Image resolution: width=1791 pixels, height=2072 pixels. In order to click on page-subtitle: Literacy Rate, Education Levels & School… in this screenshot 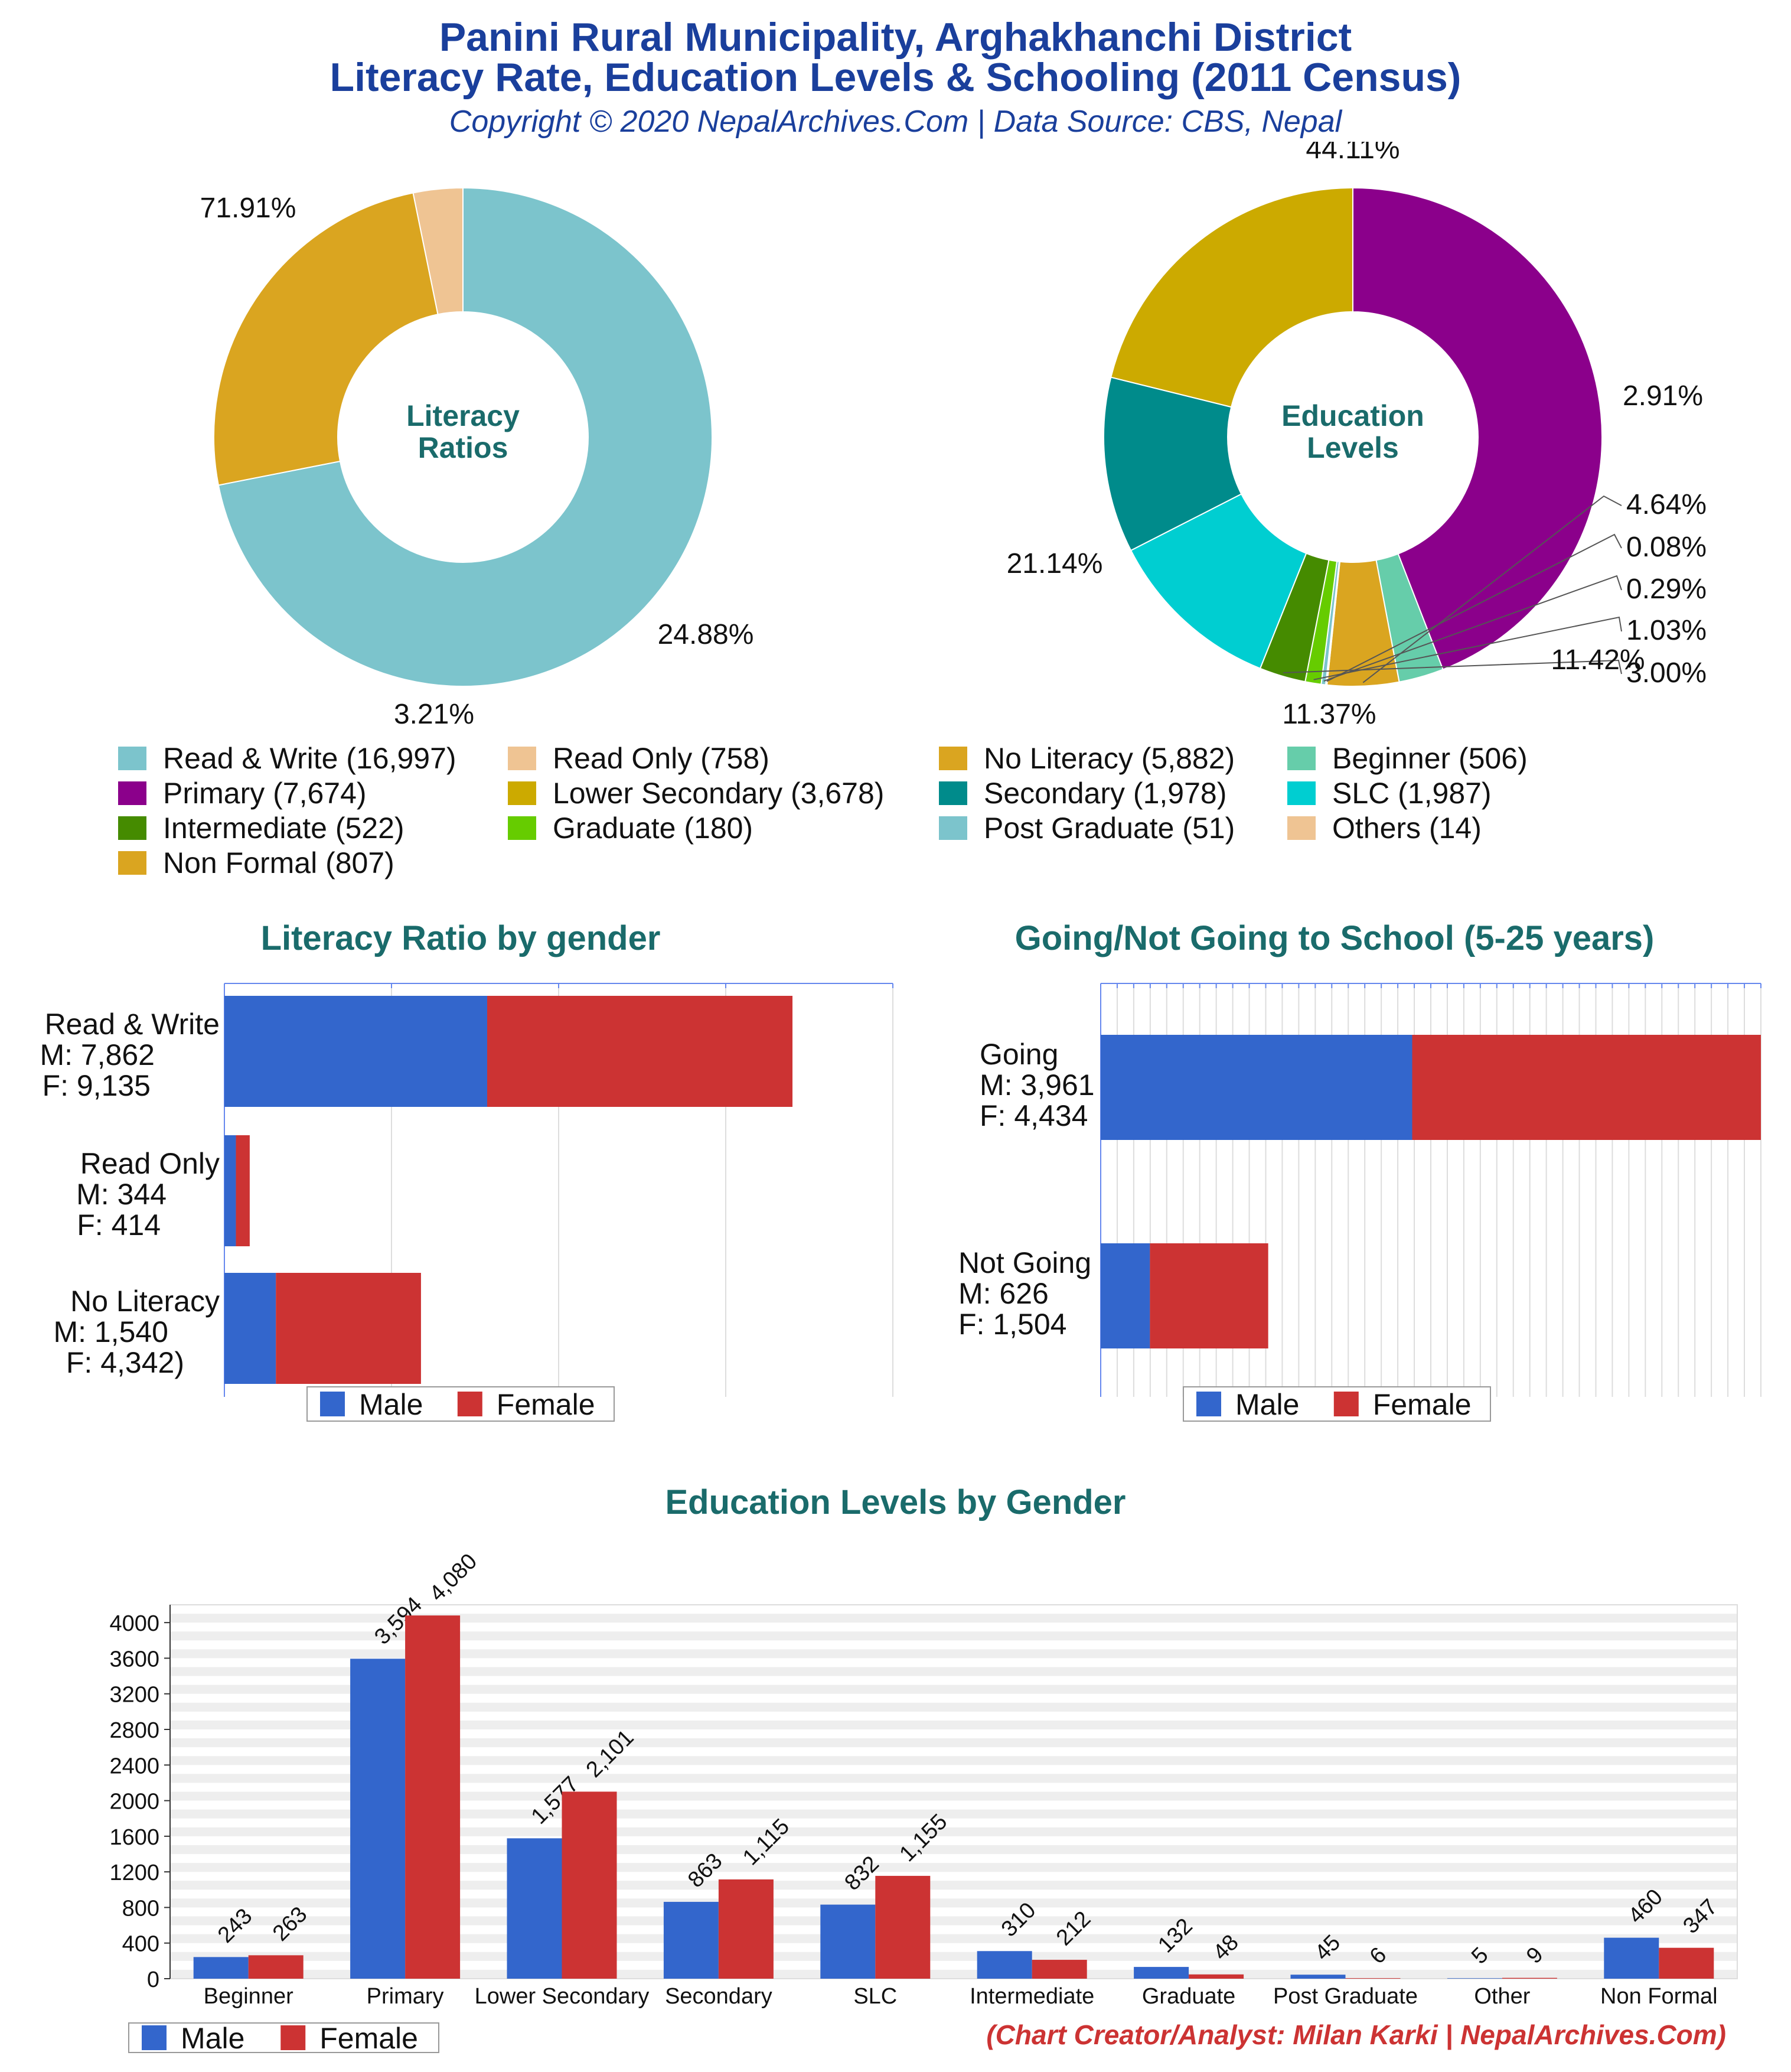, I will do `click(895, 77)`.